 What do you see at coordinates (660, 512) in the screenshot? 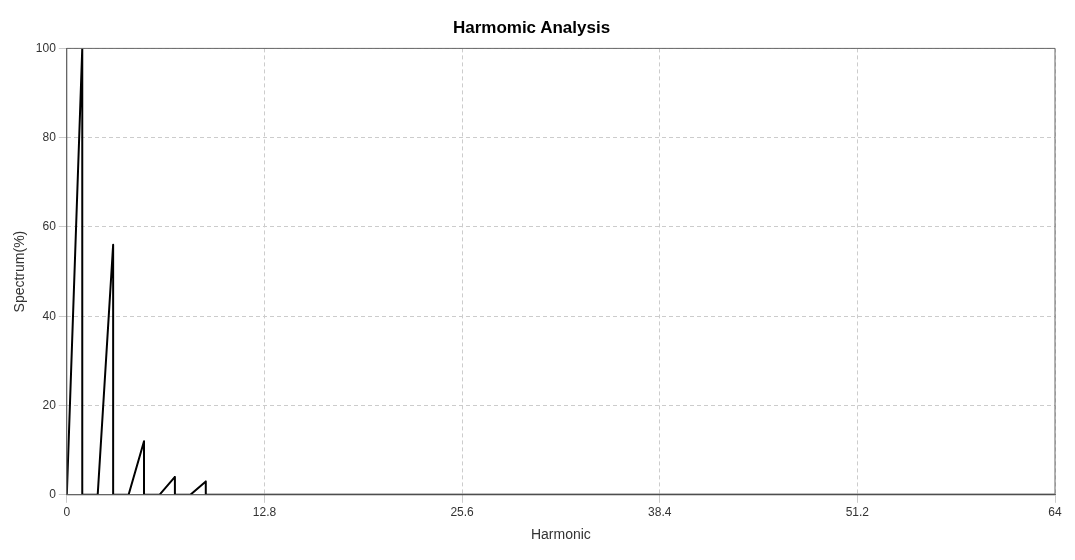
I see `x-tick-label: 38.4` at bounding box center [660, 512].